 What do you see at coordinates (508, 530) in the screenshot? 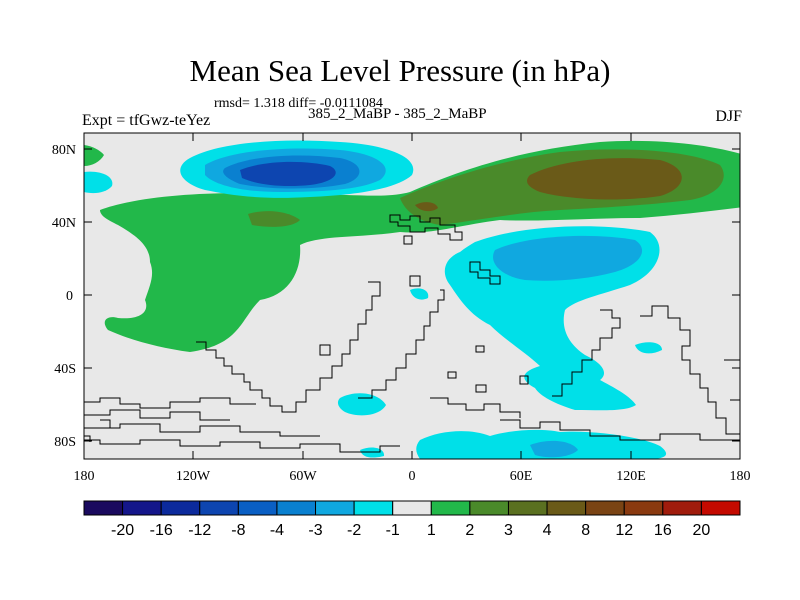
I see `colorbar-label: 3` at bounding box center [508, 530].